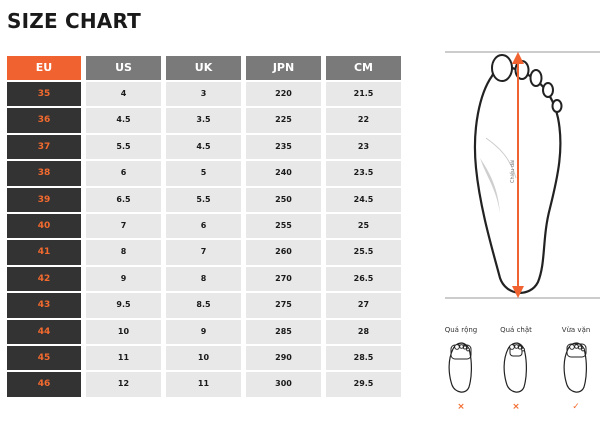  I want to click on cell-jpn: 220, so click(283, 94).